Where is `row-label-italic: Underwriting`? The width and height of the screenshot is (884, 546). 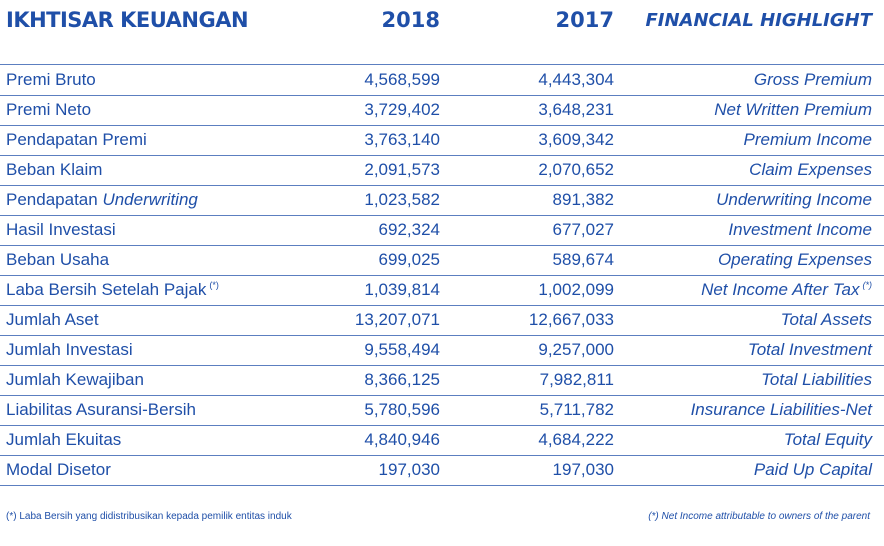 row-label-italic: Underwriting is located at coordinates (150, 199).